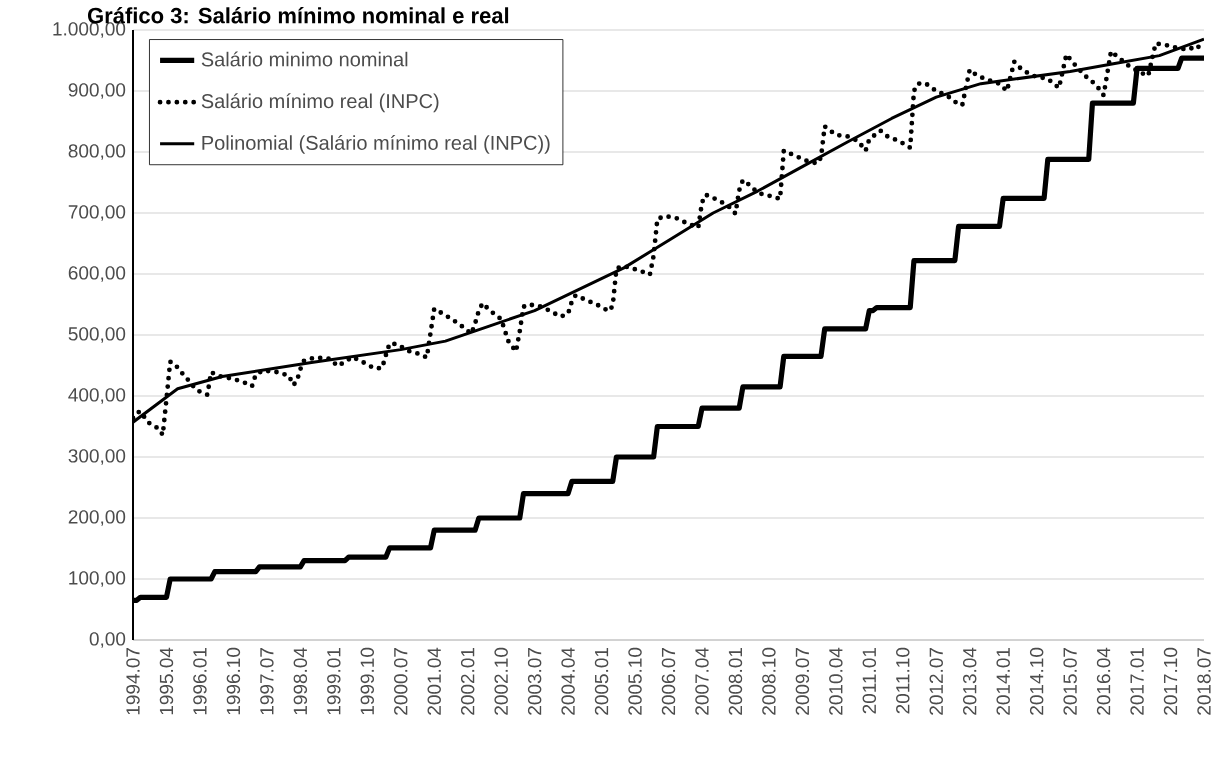 This screenshot has height=762, width=1212. What do you see at coordinates (97, 274) in the screenshot?
I see `y-tick-label: 600,00` at bounding box center [97, 274].